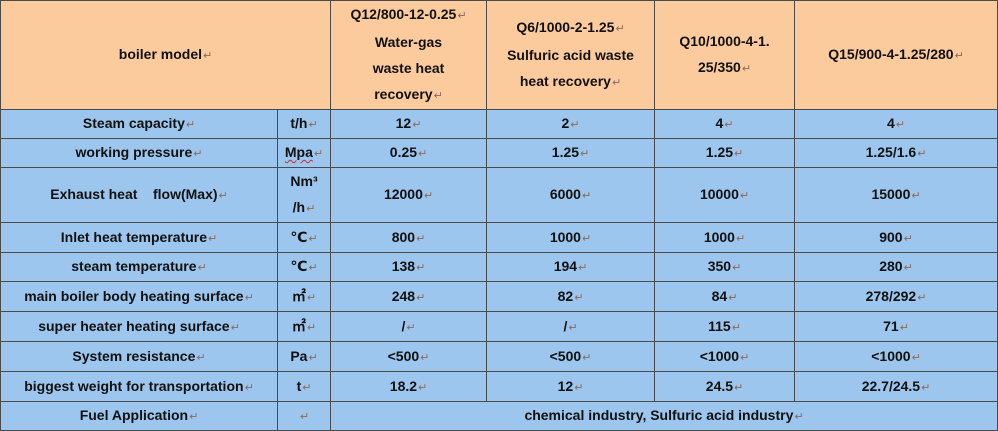 The image size is (998, 431). Describe the element at coordinates (403, 123) in the screenshot. I see `row-value-text: 12` at that location.